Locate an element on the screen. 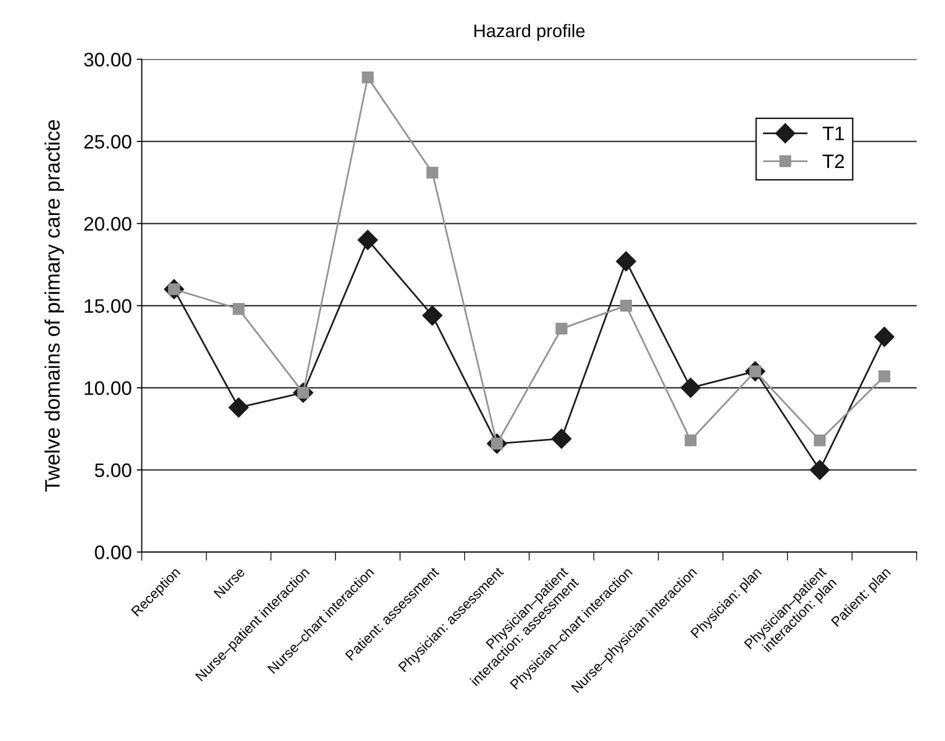 This screenshot has width=945, height=741. y-tick-label: 15.00 is located at coordinates (108, 306).